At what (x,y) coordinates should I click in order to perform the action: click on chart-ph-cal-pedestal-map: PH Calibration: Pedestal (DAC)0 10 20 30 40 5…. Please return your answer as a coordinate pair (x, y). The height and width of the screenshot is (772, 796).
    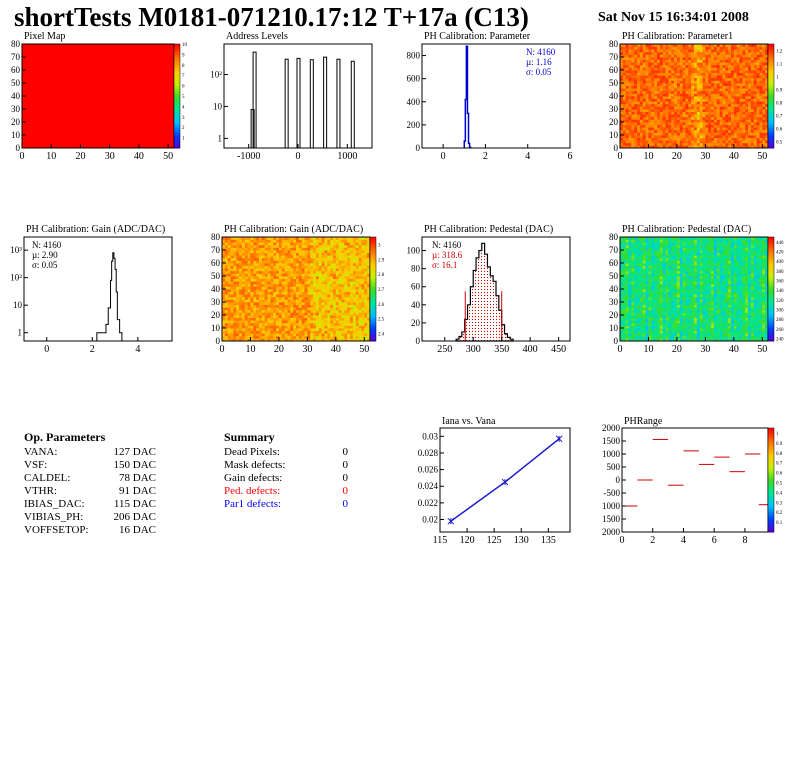
    Looking at the image, I should click on (696, 289).